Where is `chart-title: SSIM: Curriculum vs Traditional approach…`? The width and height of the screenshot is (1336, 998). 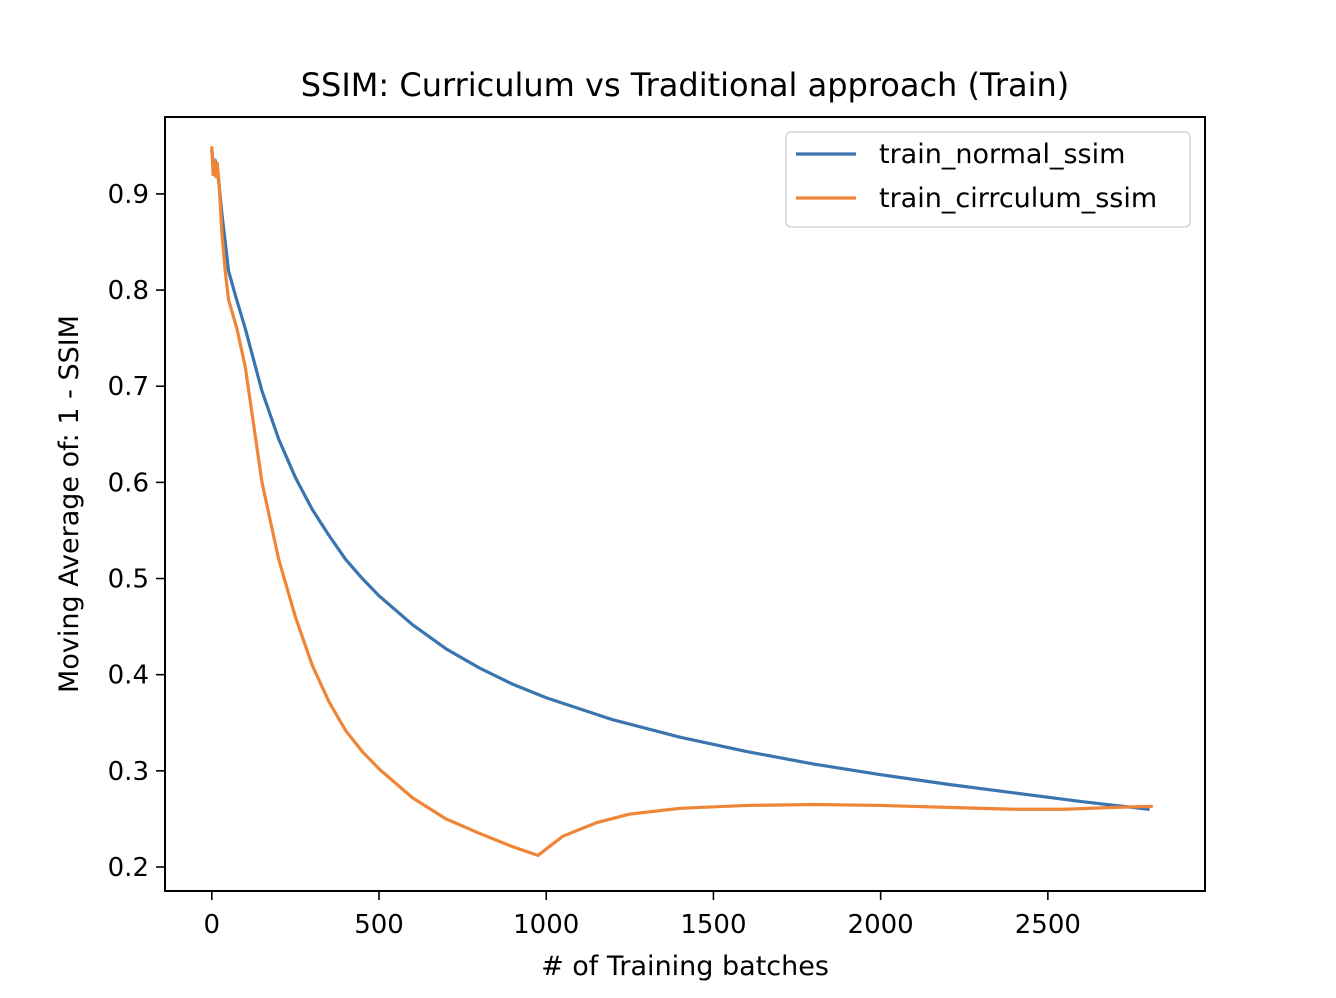
chart-title: SSIM: Curriculum vs Traditional approach… is located at coordinates (685, 85).